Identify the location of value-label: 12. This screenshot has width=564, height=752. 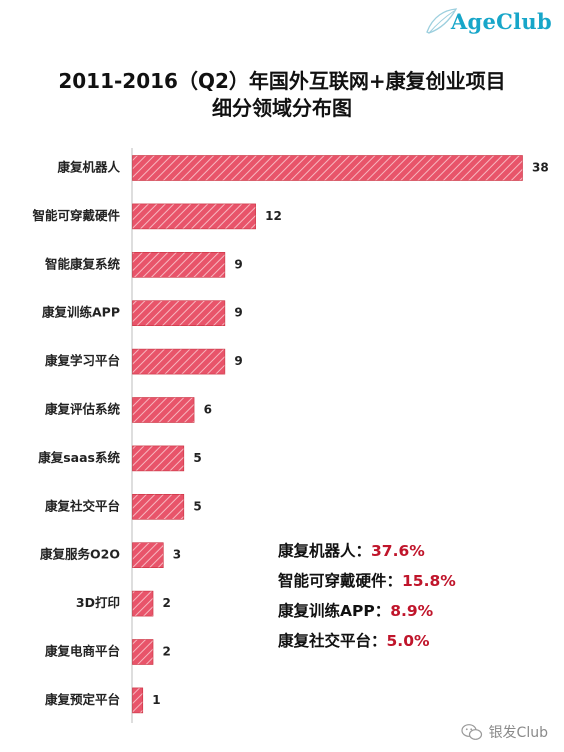
(273, 216).